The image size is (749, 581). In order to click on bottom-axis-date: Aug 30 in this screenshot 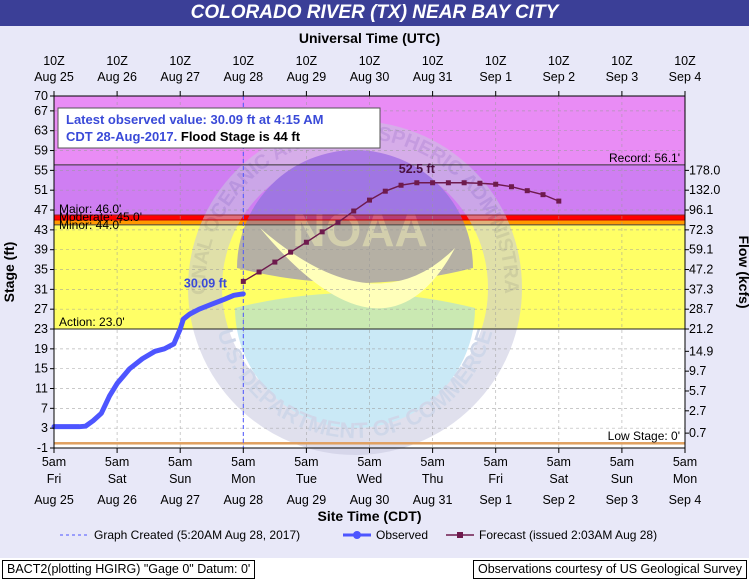, I will do `click(370, 500)`.